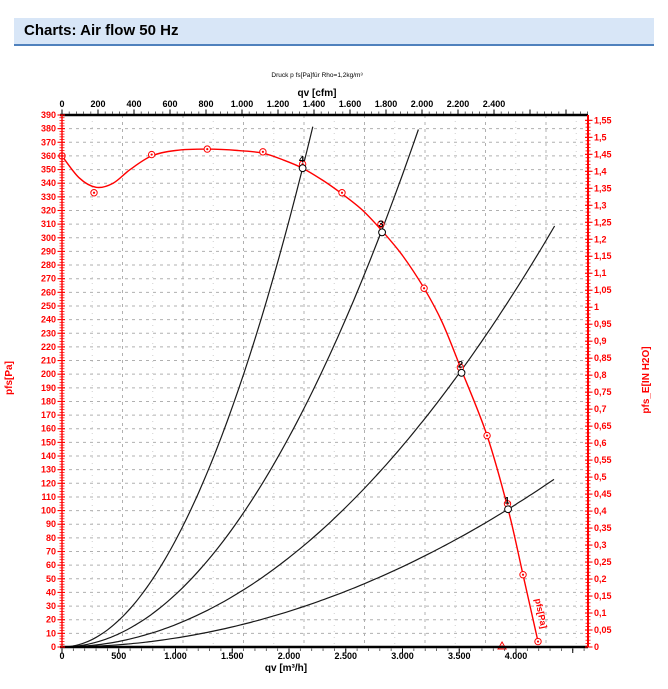 This screenshot has width=668, height=689. What do you see at coordinates (48, 415) in the screenshot?
I see `tick-label: 170` at bounding box center [48, 415].